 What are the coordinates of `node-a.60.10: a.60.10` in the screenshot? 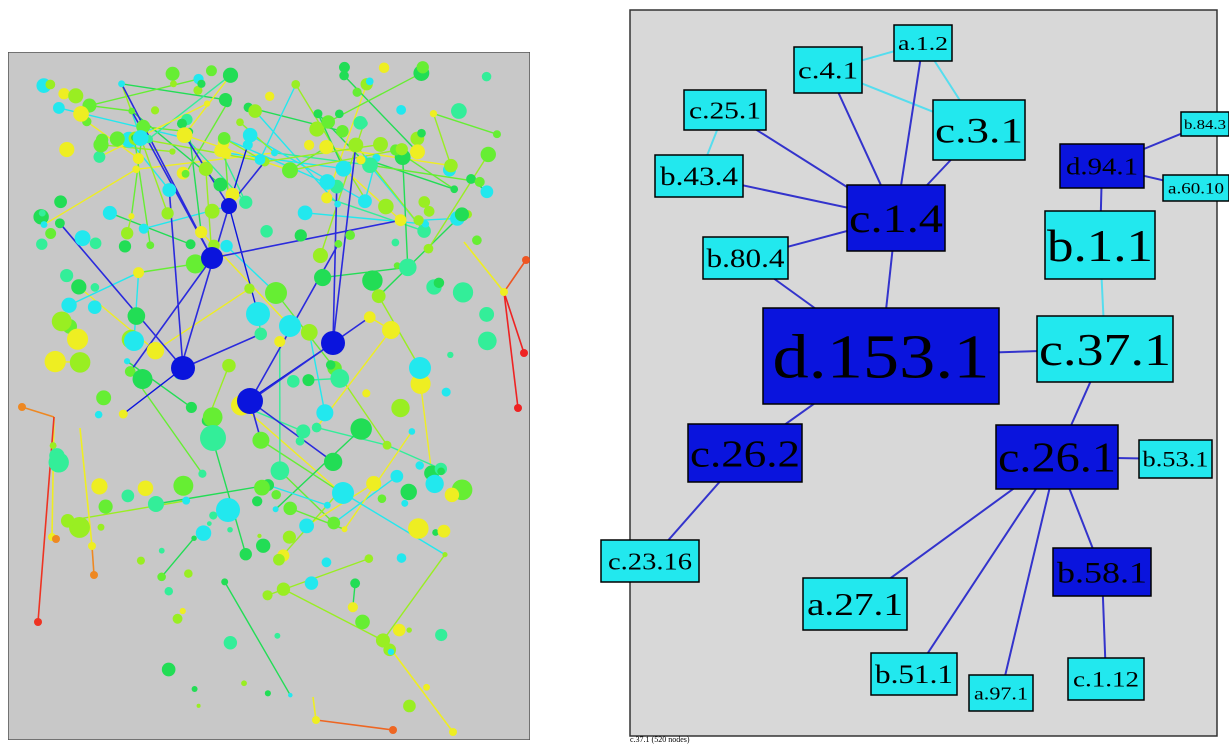 It's located at (1195, 188).